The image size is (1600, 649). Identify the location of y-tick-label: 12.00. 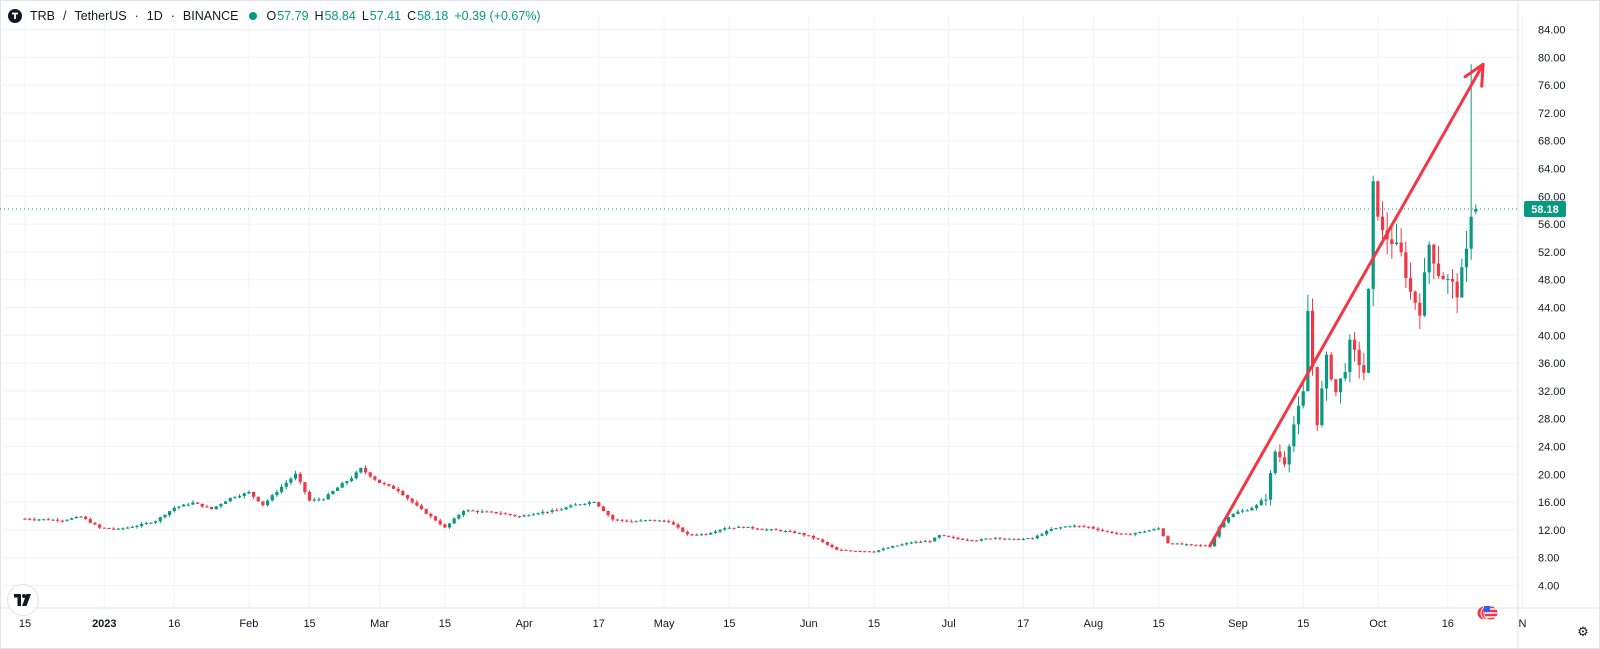
(1552, 531).